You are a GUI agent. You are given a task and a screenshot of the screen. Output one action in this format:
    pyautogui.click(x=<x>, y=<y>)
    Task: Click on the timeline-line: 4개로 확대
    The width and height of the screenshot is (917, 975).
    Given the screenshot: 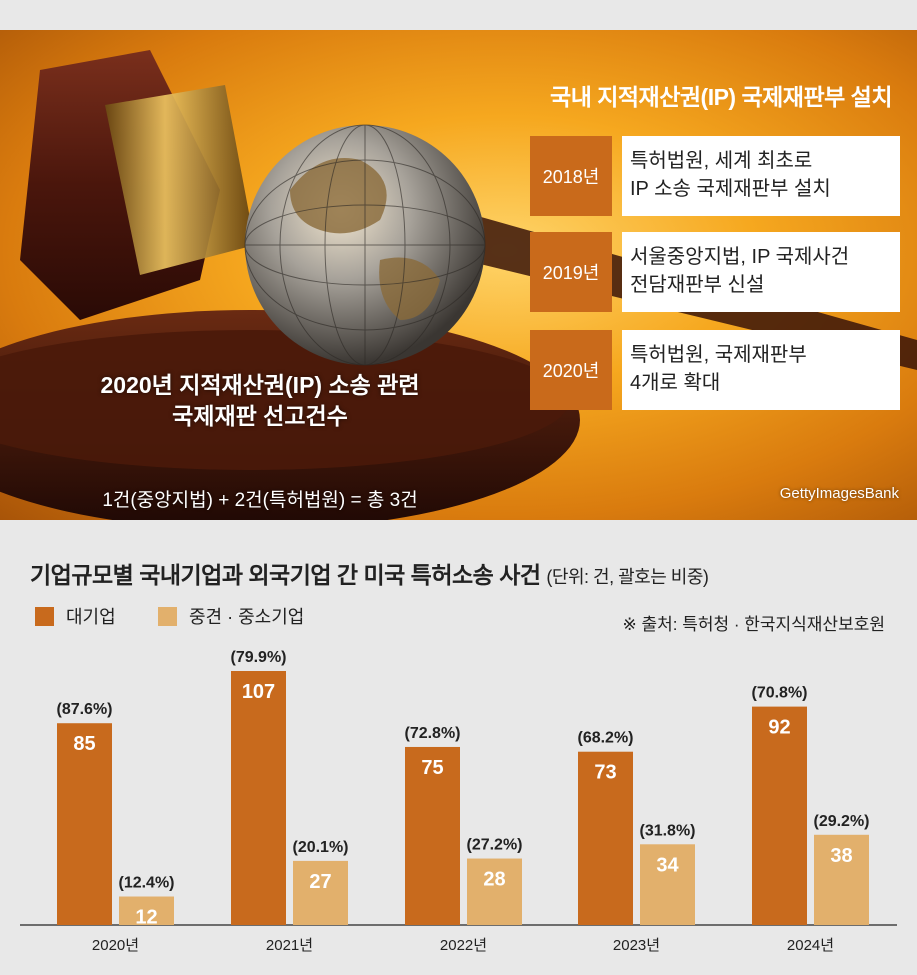 What is the action you would take?
    pyautogui.click(x=675, y=383)
    